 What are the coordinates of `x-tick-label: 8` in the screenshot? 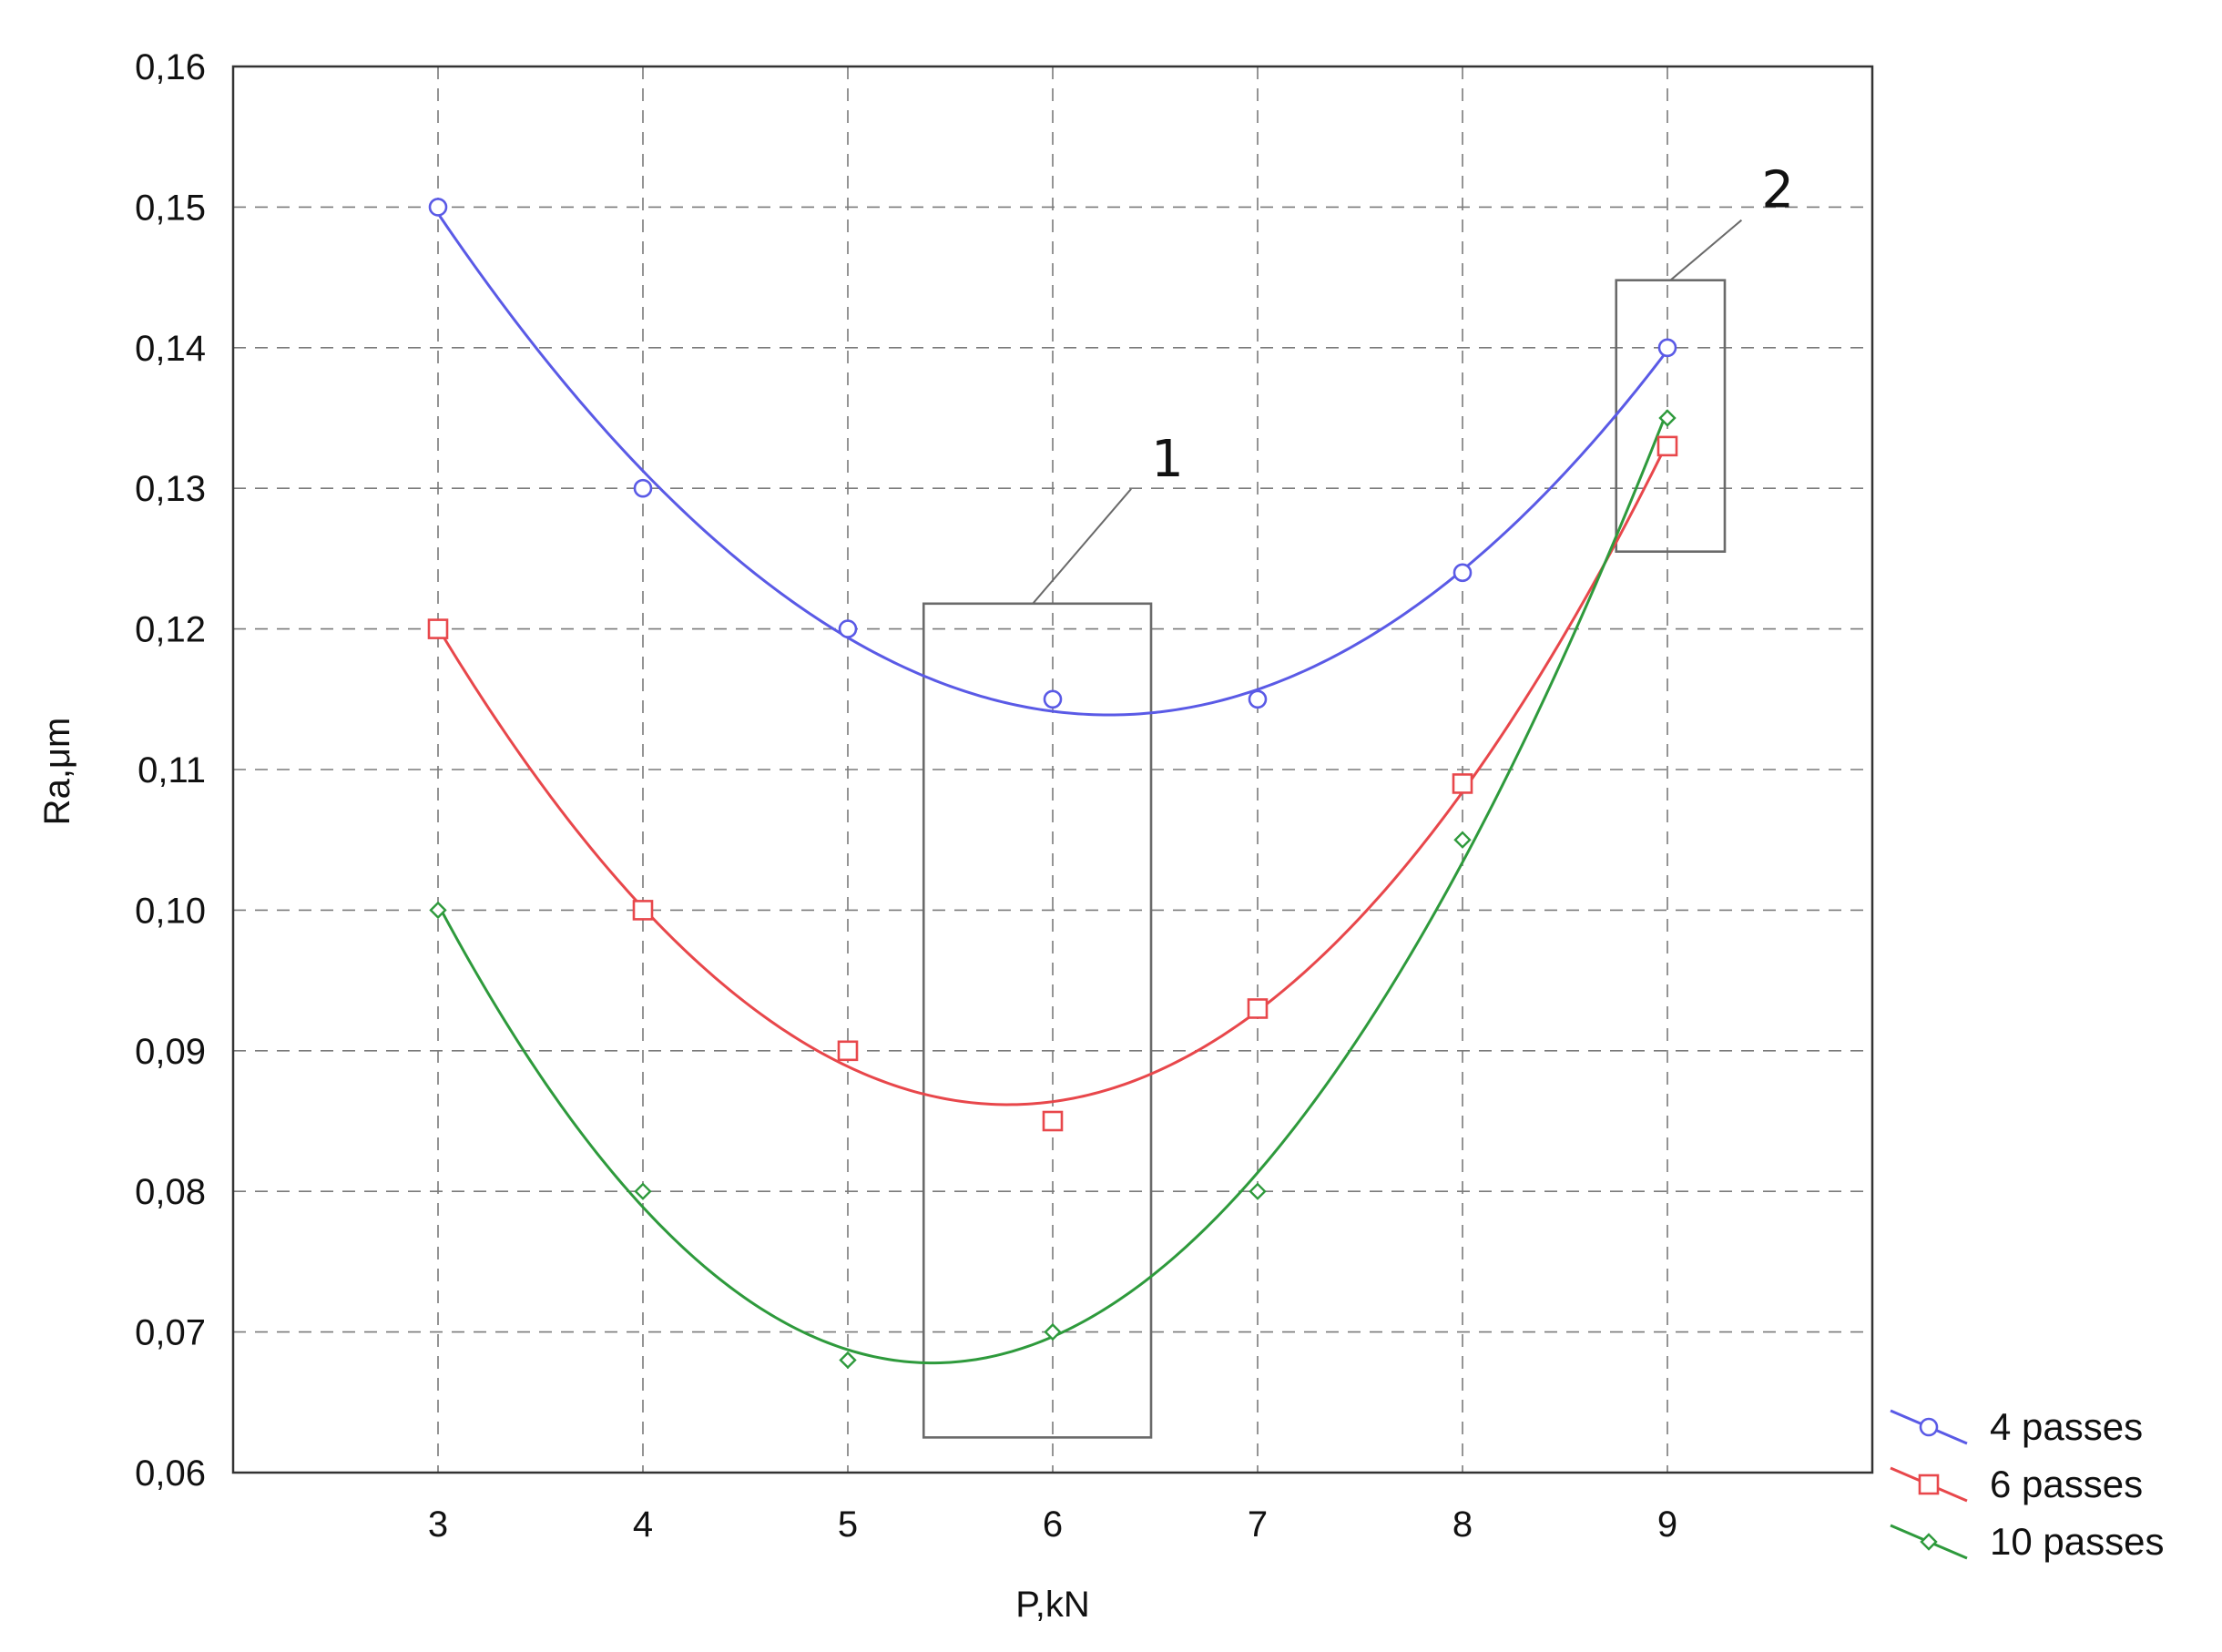 It's located at (1462, 1525).